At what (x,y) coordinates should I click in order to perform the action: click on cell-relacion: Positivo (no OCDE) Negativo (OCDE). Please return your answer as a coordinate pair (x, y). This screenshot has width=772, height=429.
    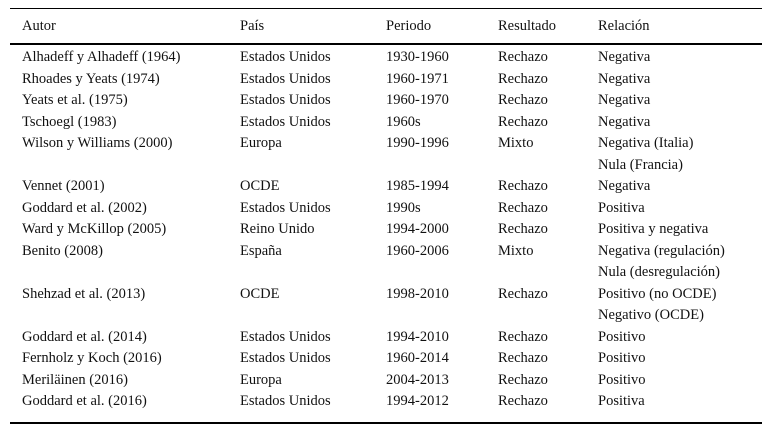
    Looking at the image, I should click on (657, 304).